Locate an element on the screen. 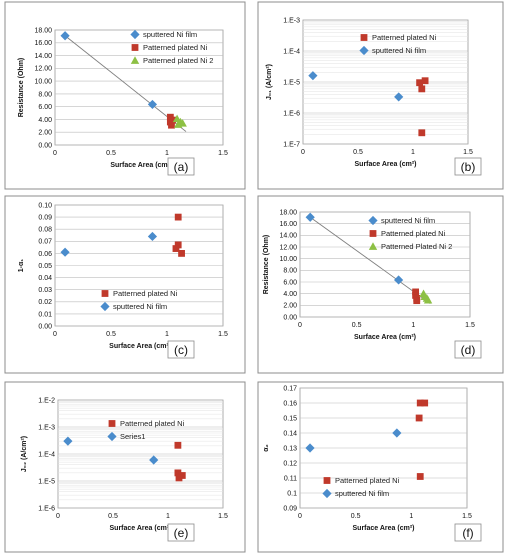 The height and width of the screenshot is (557, 508). y-axis-title: J₀₂ (A/cm²) is located at coordinates (24, 454).